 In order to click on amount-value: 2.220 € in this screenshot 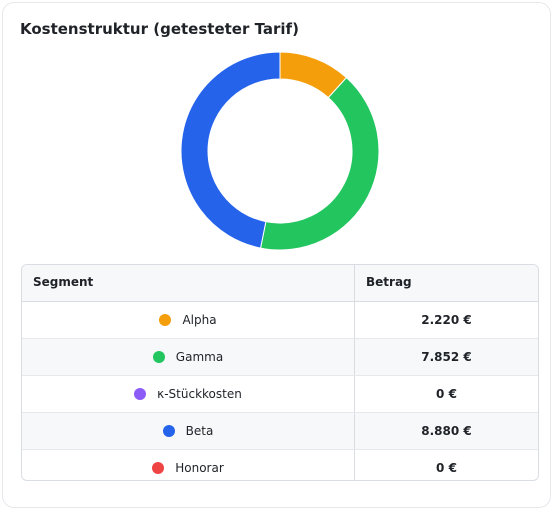, I will do `click(446, 320)`.